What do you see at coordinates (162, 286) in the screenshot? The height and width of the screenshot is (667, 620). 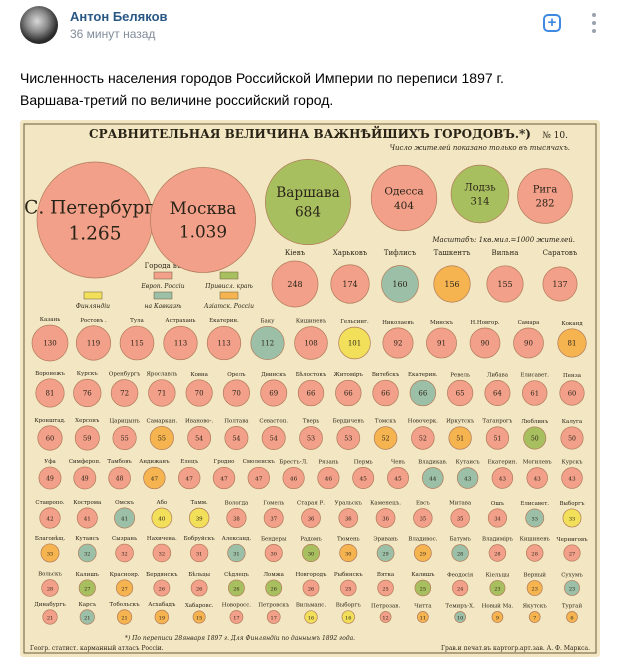 I see `legend-europe: Европ. Россіи` at bounding box center [162, 286].